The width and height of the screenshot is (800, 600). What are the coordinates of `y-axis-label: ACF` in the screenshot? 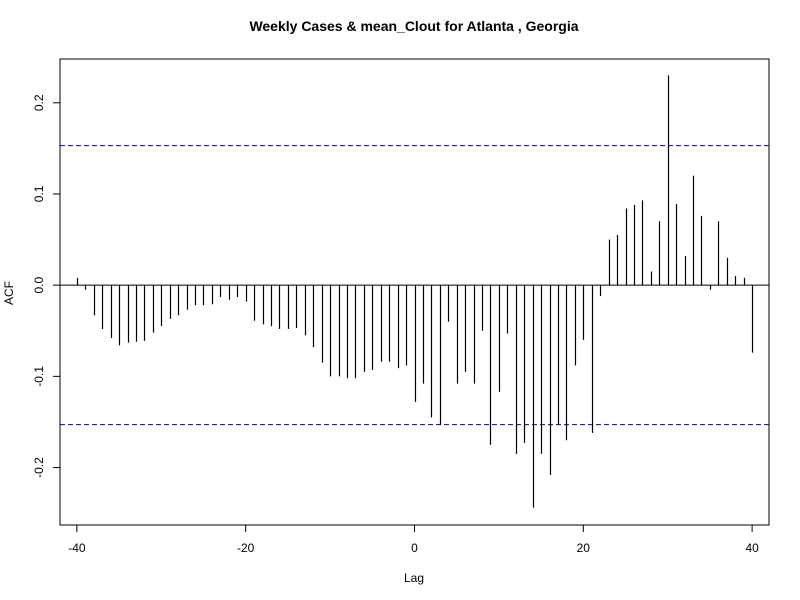 It's located at (9, 293).